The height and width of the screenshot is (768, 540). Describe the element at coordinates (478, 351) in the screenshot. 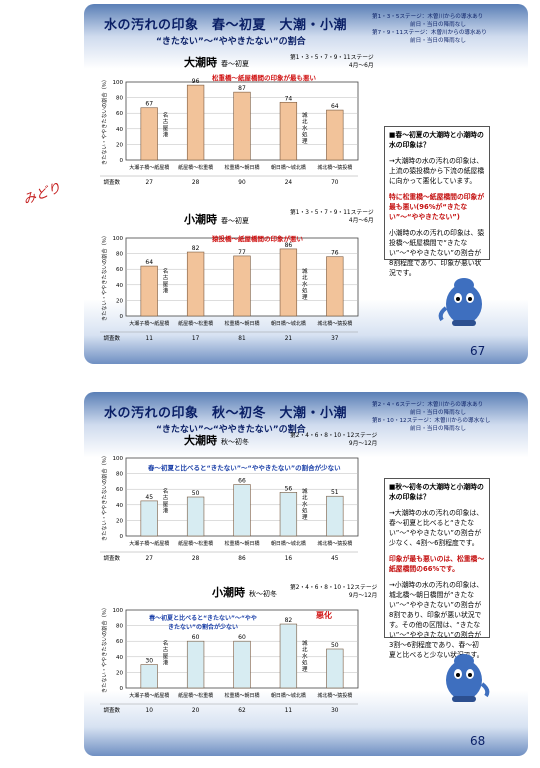

I see `page-number: 67` at that location.